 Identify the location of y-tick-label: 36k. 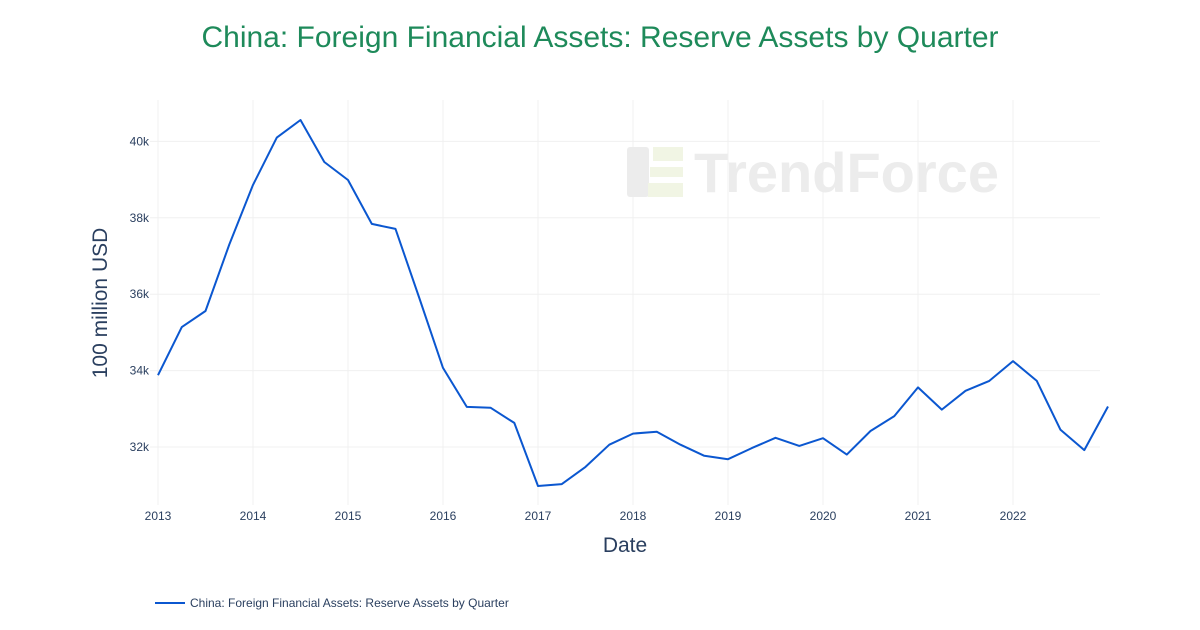
(140, 294).